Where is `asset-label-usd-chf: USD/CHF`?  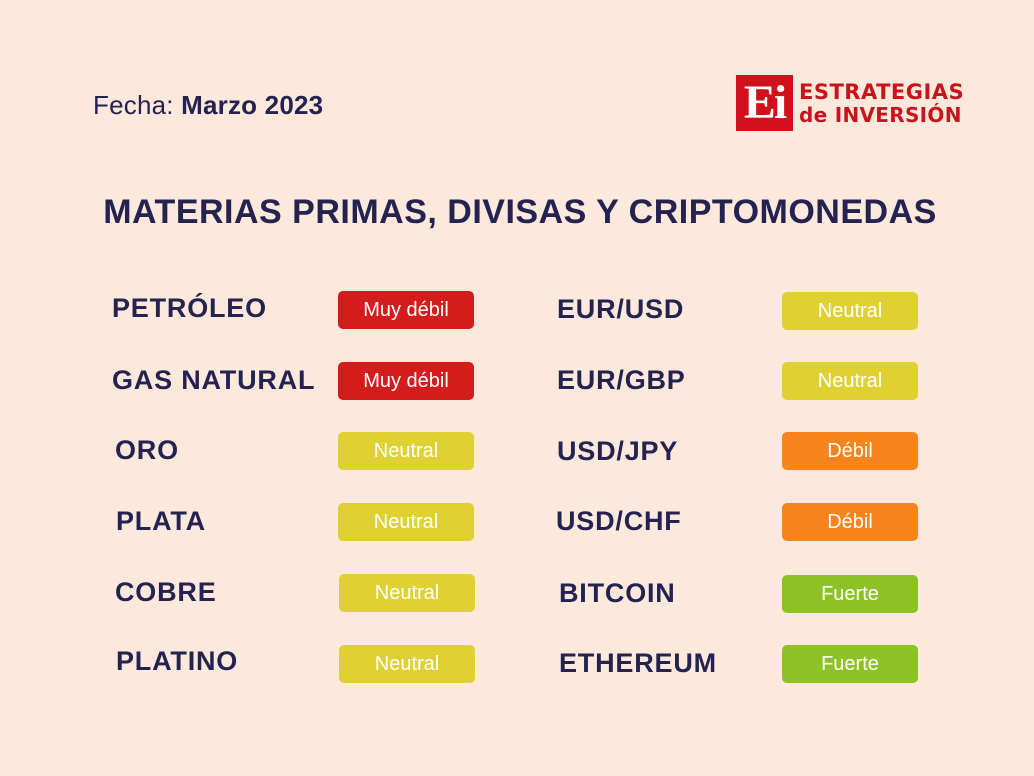 asset-label-usd-chf: USD/CHF is located at coordinates (619, 521).